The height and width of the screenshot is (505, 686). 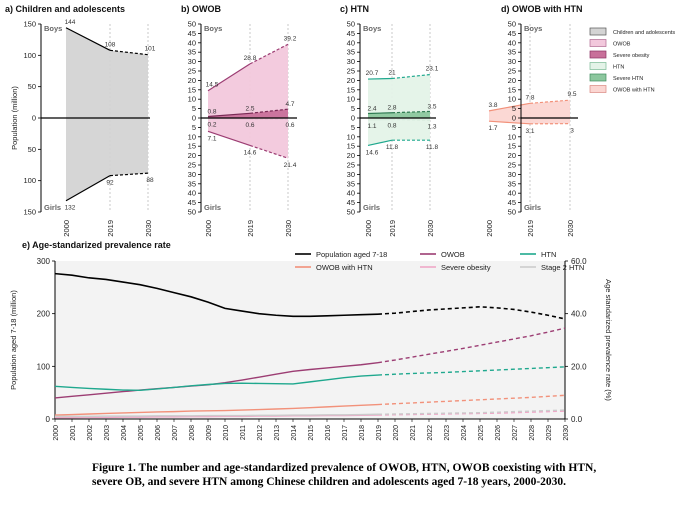 I want to click on y-tick-label-d: 30, so click(x=512, y=174).